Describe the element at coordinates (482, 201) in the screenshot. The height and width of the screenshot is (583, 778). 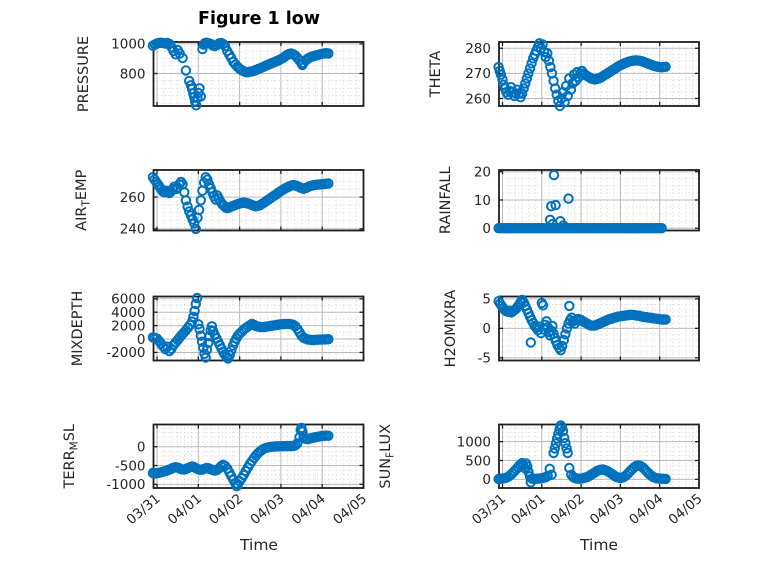
I see `y-tick-label: 10` at that location.